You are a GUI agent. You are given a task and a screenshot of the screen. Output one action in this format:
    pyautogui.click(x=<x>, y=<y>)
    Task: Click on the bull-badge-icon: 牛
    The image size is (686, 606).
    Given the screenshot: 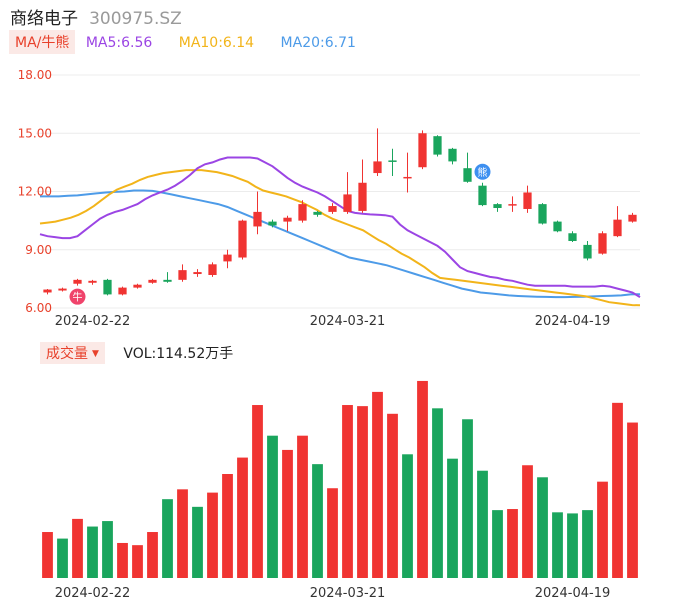 What is the action you would take?
    pyautogui.click(x=77, y=296)
    